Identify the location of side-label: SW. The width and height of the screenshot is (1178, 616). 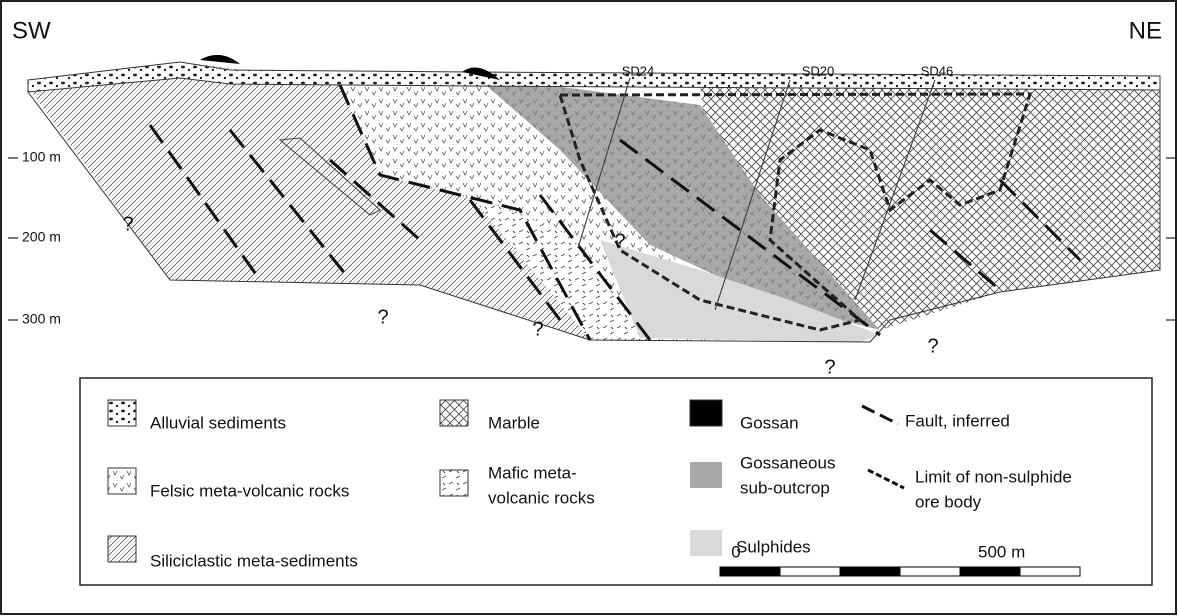
(31, 30).